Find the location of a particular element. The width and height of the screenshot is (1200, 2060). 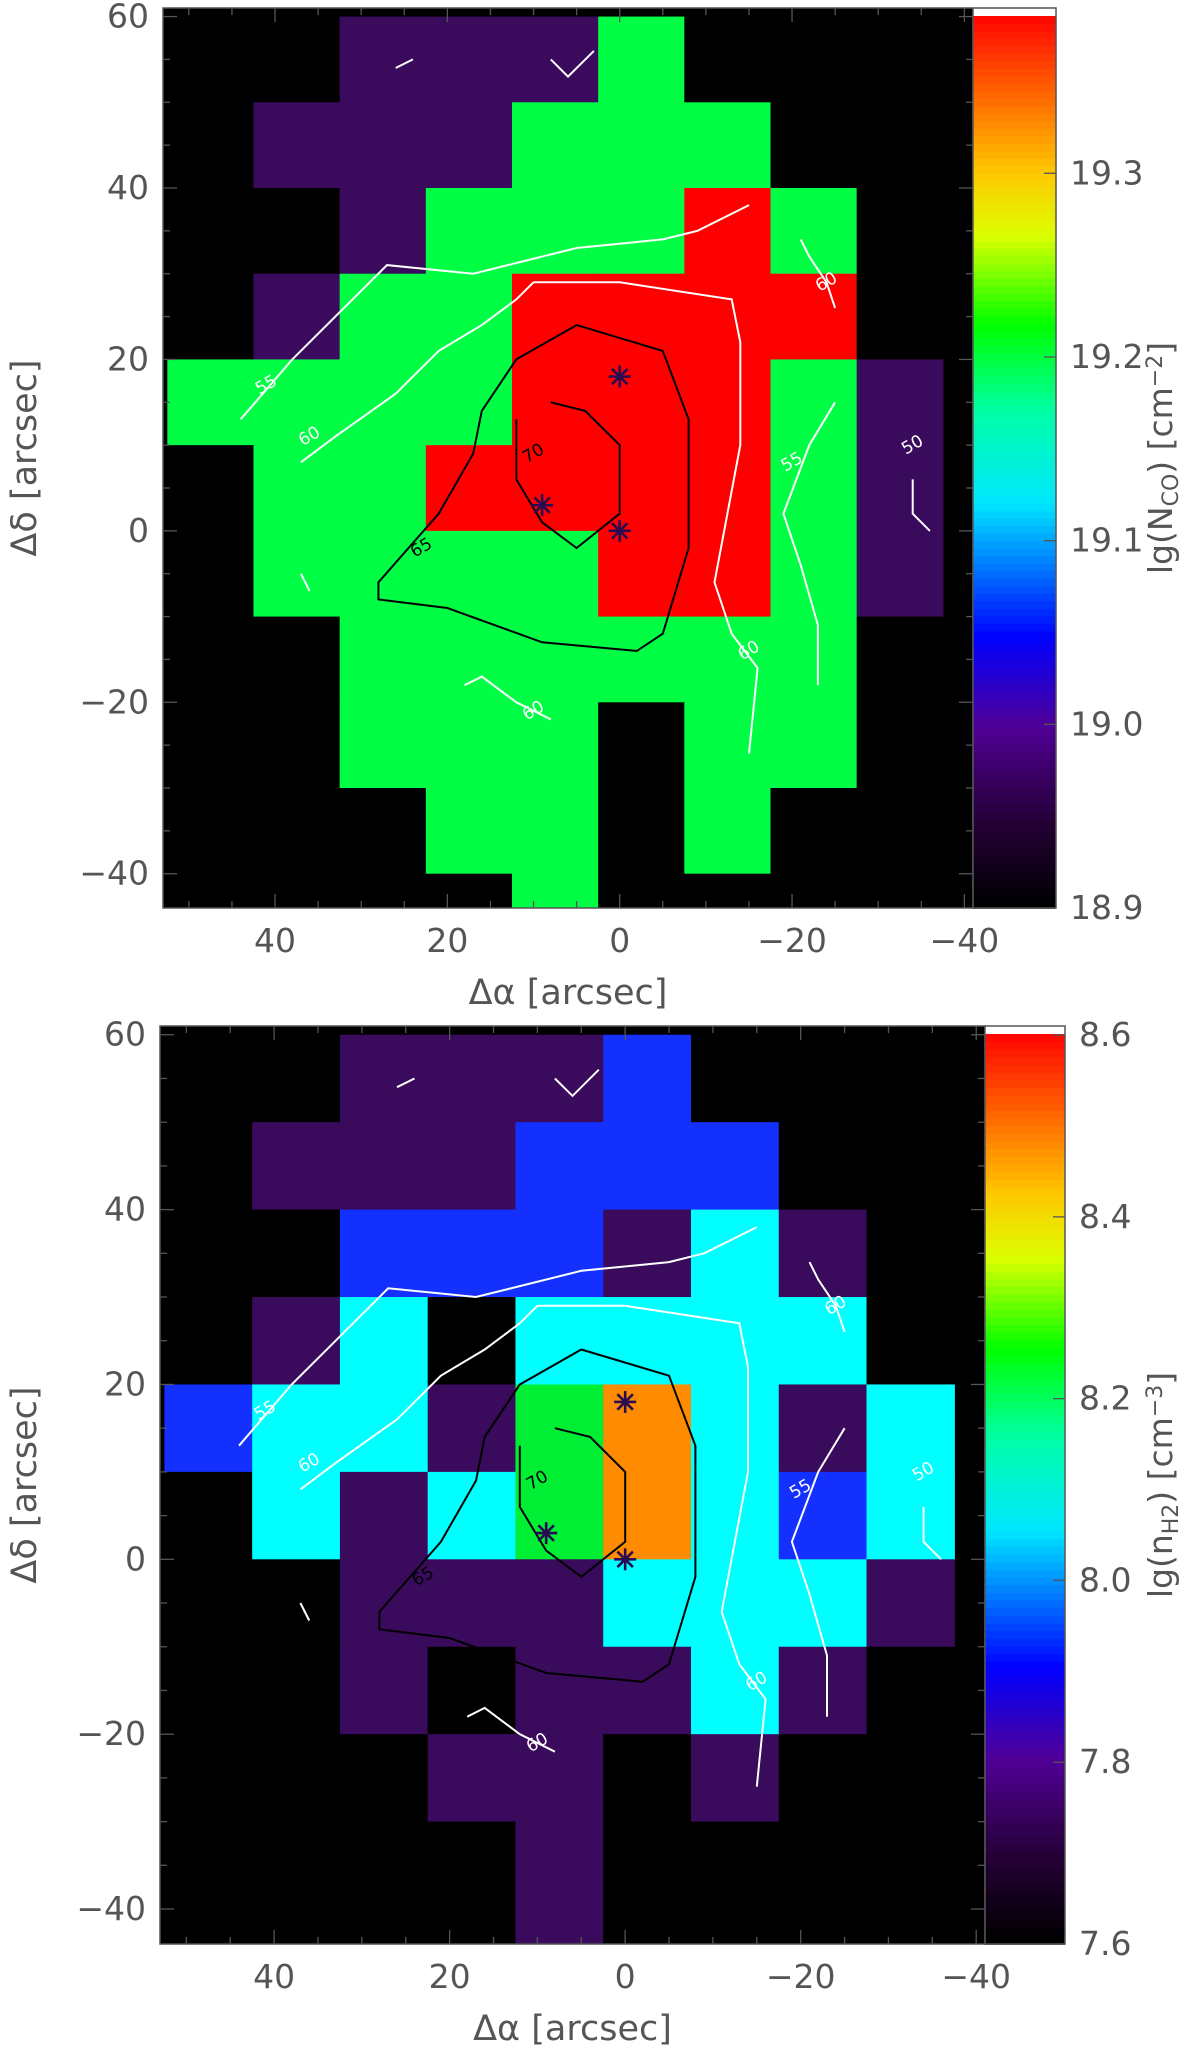

y-tick-label: −40 is located at coordinates (111, 1908).